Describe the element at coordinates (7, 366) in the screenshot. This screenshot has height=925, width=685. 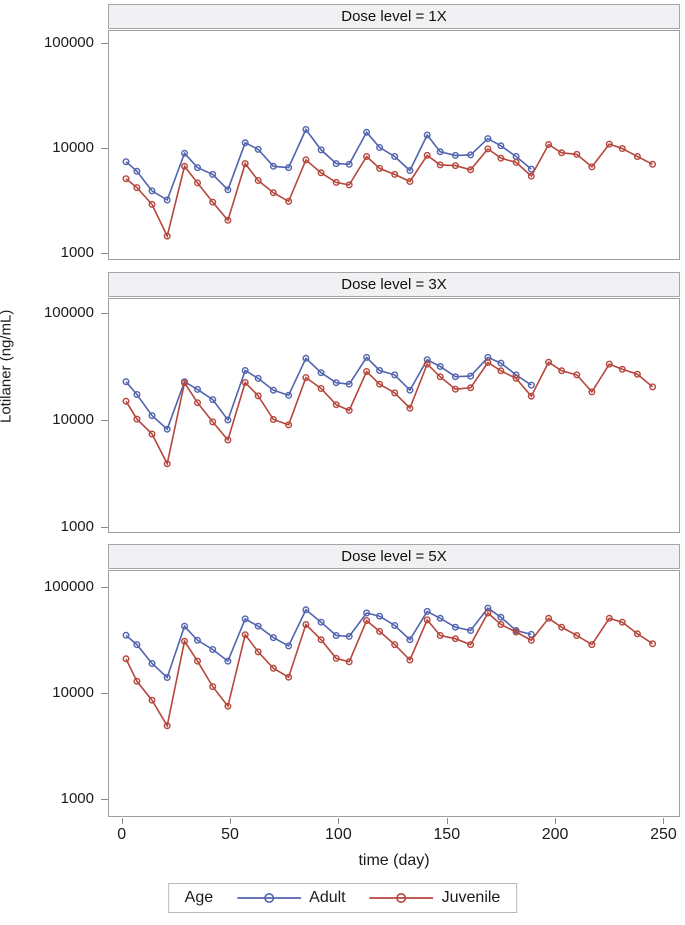
I see `y-axis-title: Lotilaner (ng/mL)` at that location.